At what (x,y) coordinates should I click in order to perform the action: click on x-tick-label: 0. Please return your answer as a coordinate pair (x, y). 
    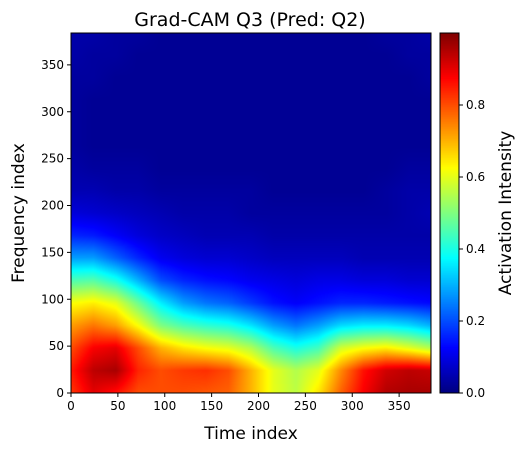
    Looking at the image, I should click on (71, 406).